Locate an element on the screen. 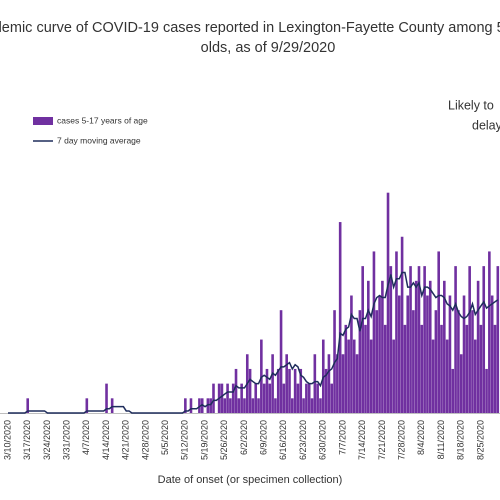 Image resolution: width=500 pixels, height=500 pixels. x-tick-label: 7/14/2020 is located at coordinates (362, 440).